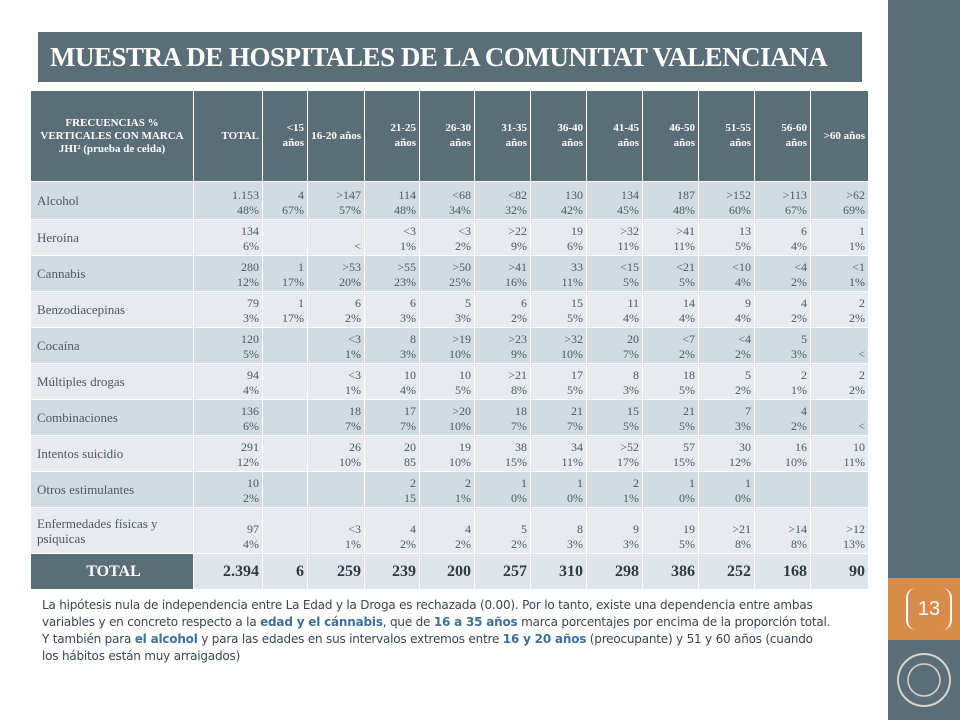 The height and width of the screenshot is (720, 960). Describe the element at coordinates (726, 136) in the screenshot. I see `column-header: 51-55 años` at that location.